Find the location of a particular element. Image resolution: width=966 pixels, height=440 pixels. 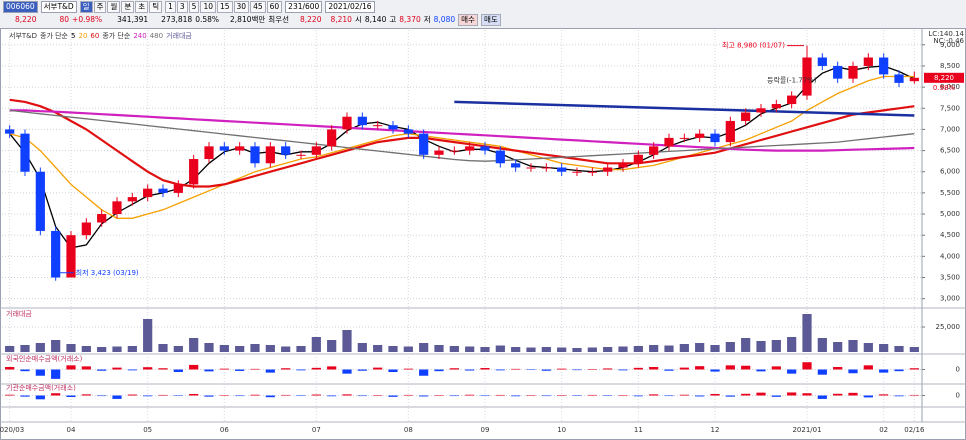

x-tick-label: 02 is located at coordinates (883, 430).